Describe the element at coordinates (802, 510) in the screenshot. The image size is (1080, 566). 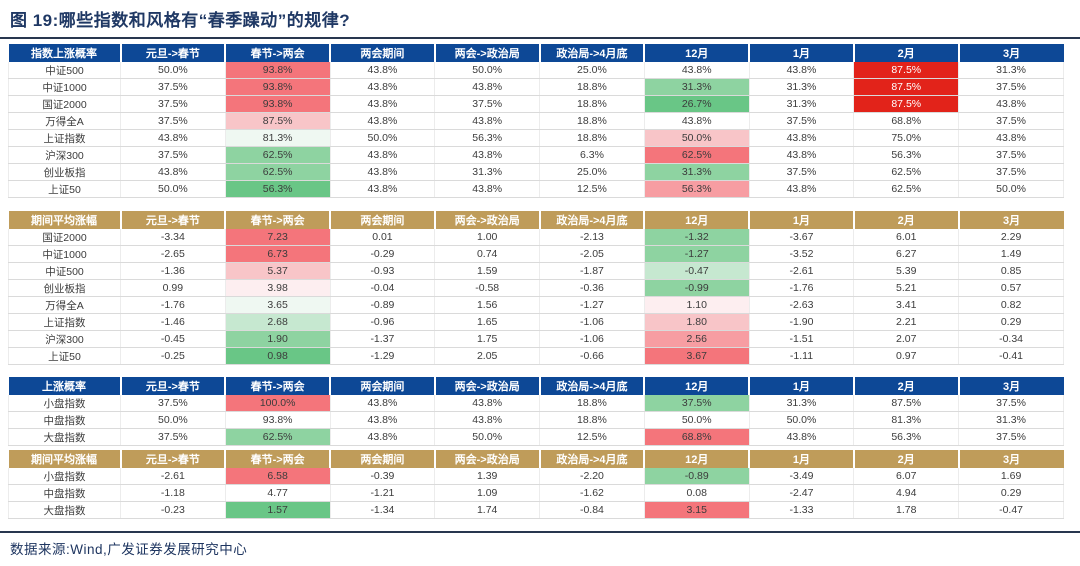
I see `value-cell: -1.33` at that location.